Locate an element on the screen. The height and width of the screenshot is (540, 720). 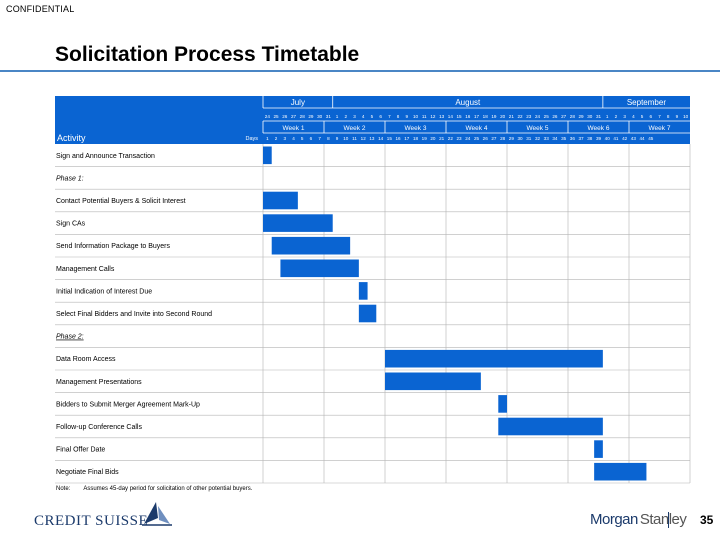
day-number: 11 is located at coordinates (354, 138).